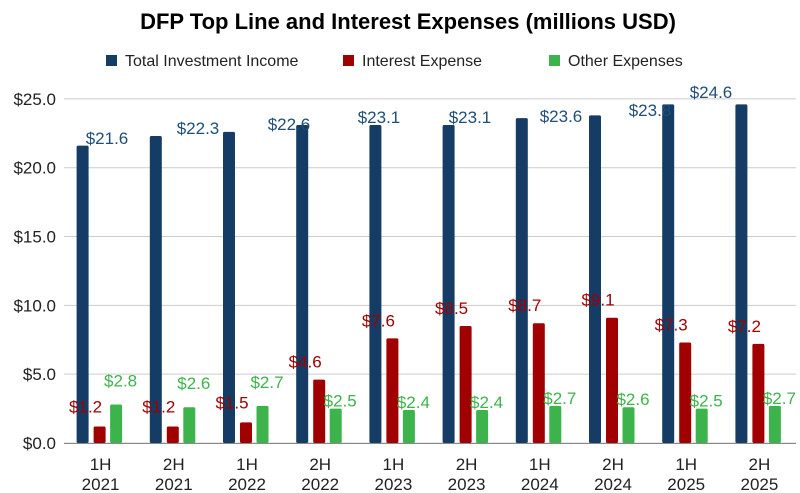 This screenshot has height=493, width=800. What do you see at coordinates (212, 61) in the screenshot?
I see `legend-label-0: Total Investment Income` at bounding box center [212, 61].